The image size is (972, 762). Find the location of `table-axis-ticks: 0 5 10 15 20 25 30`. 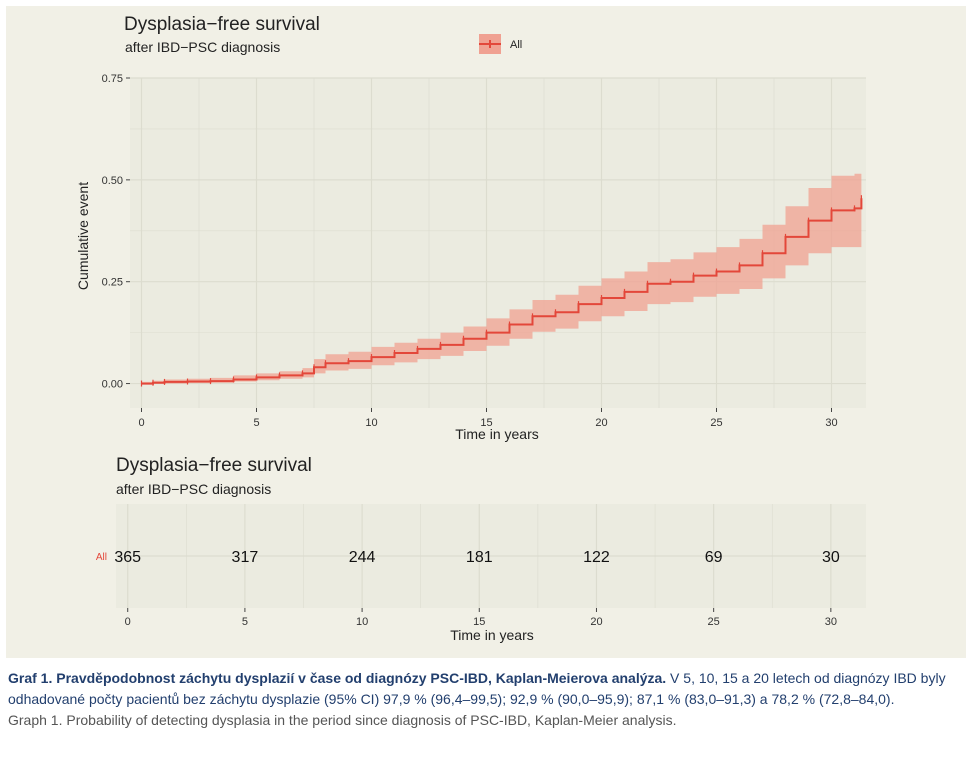

table-axis-ticks: 0 5 10 15 20 25 30 is located at coordinates (481, 618).